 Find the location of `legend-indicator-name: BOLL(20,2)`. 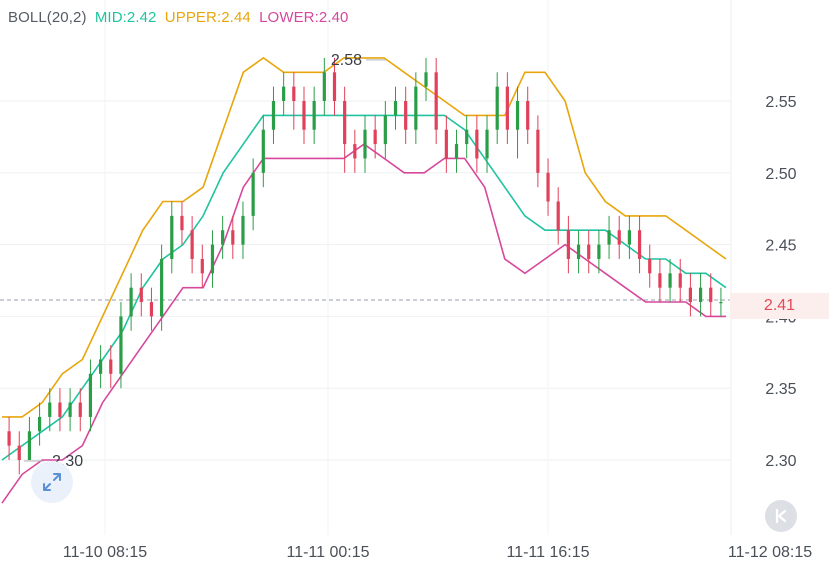

legend-indicator-name: BOLL(20,2) is located at coordinates (47, 17).